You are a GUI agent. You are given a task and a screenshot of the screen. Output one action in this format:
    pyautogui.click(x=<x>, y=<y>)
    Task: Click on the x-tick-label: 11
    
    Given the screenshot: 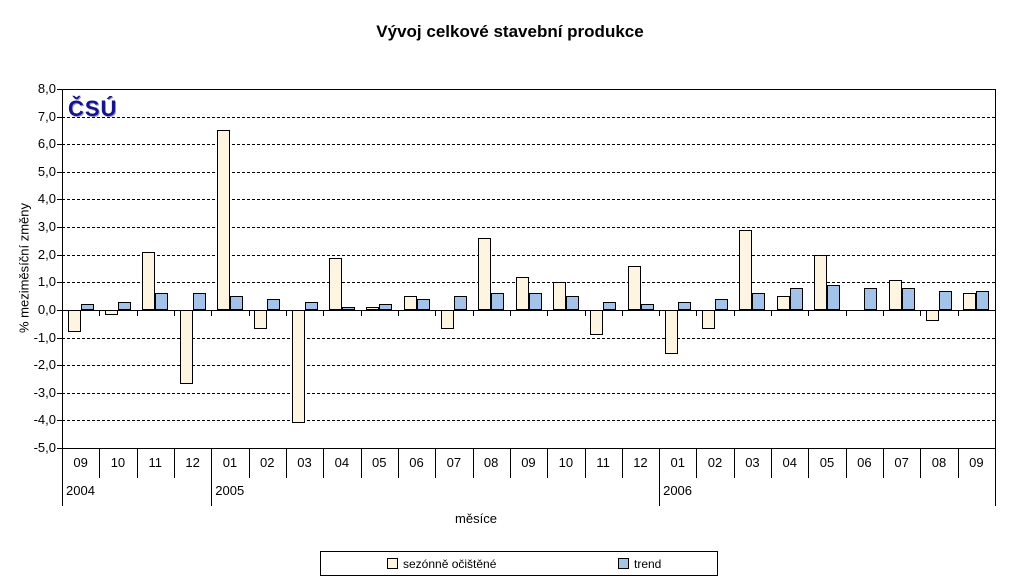 What is the action you would take?
    pyautogui.click(x=155, y=462)
    